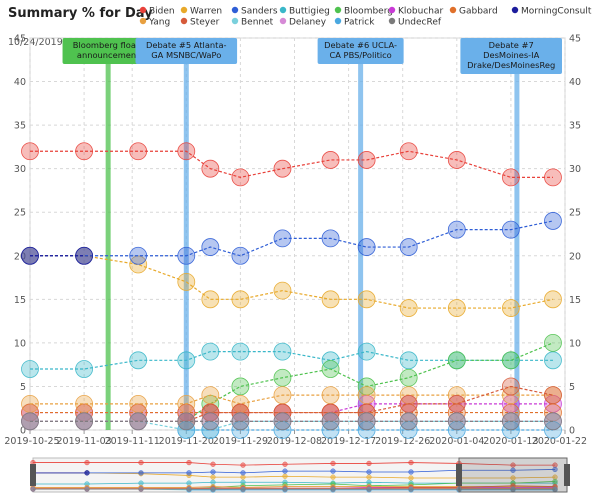 This screenshot has width=600, height=500. Describe the element at coordinates (354, 23) in the screenshot. I see `legend-item-patrick: Patrick` at that location.